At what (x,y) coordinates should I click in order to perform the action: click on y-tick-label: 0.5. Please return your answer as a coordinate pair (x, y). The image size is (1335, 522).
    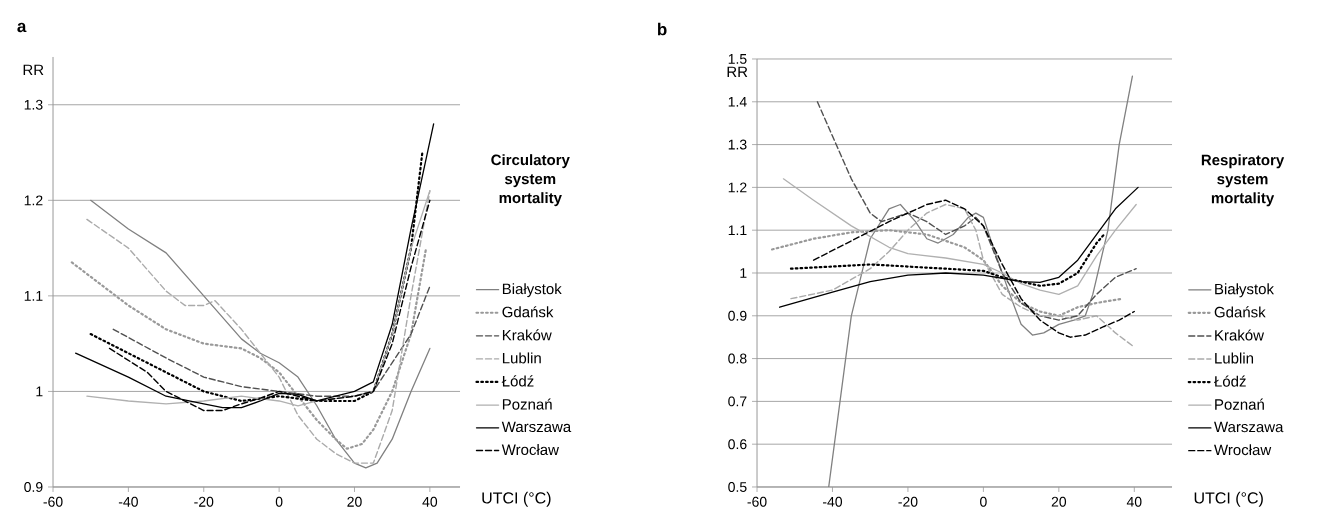
    Looking at the image, I should click on (737, 487).